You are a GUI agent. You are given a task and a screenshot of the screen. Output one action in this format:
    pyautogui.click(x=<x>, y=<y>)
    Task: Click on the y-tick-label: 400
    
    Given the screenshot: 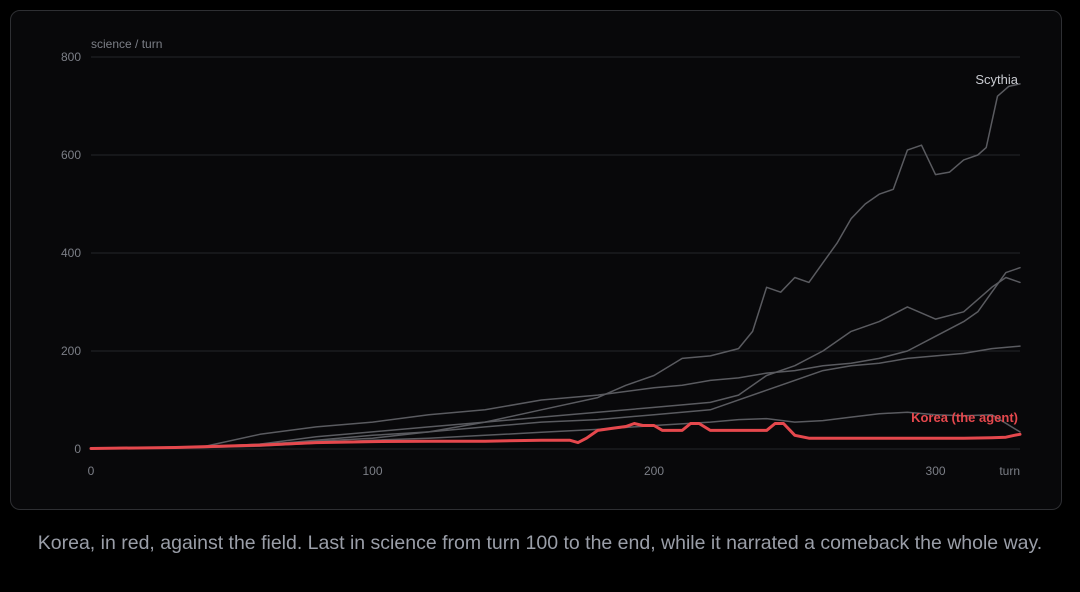 What is the action you would take?
    pyautogui.click(x=71, y=253)
    